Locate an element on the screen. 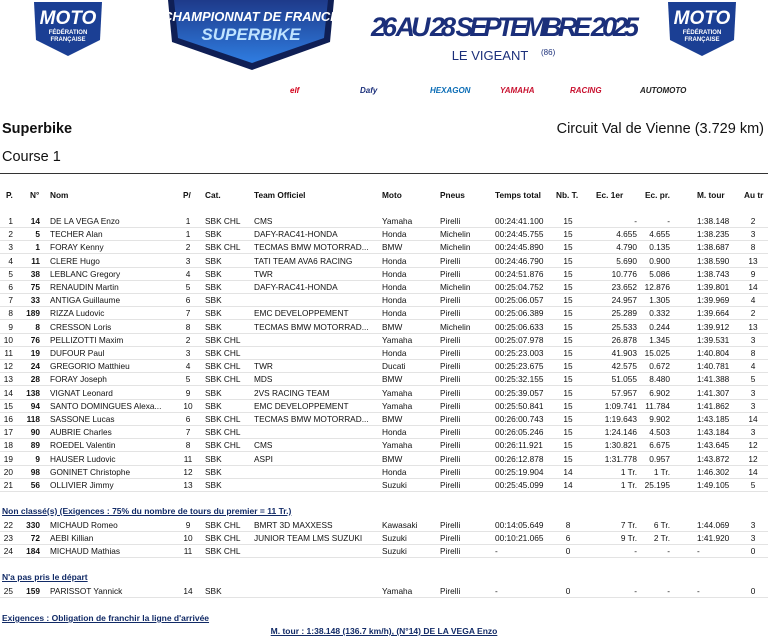  best-lap-num: 2 is located at coordinates (753, 221).